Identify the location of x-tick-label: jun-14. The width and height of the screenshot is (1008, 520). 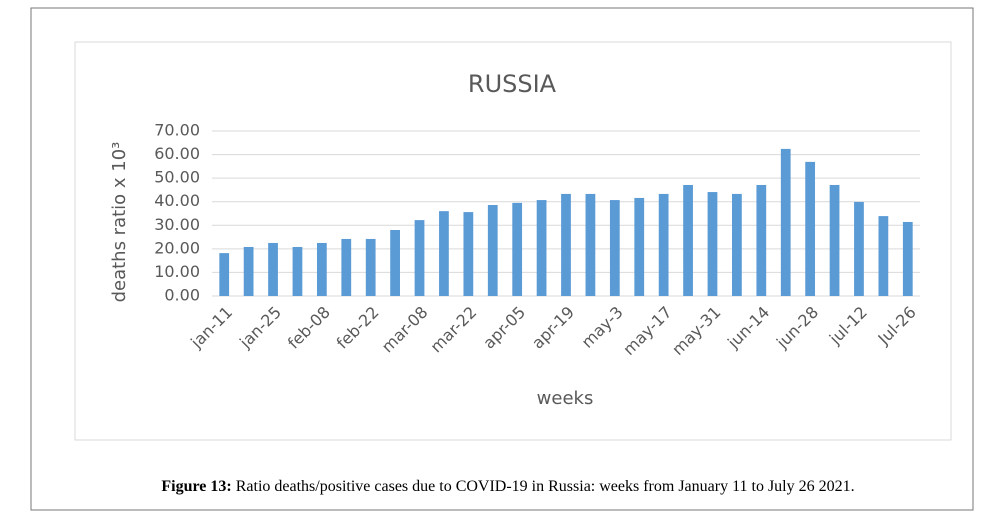
(748, 328).